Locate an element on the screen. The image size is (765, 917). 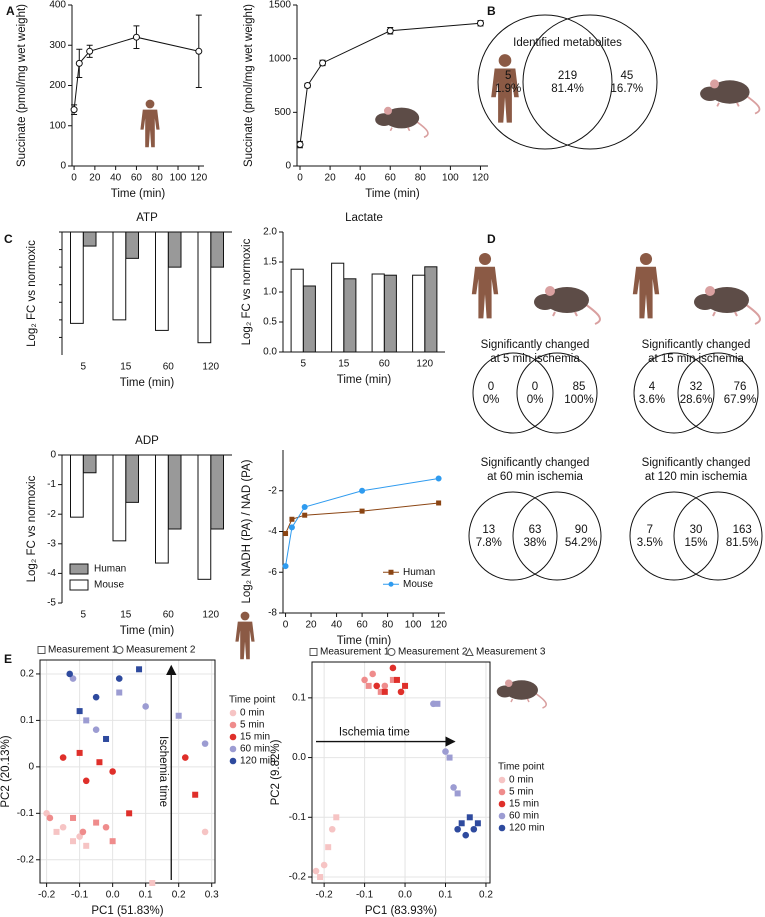
marker-label: Measurement 1 is located at coordinates (83, 650).